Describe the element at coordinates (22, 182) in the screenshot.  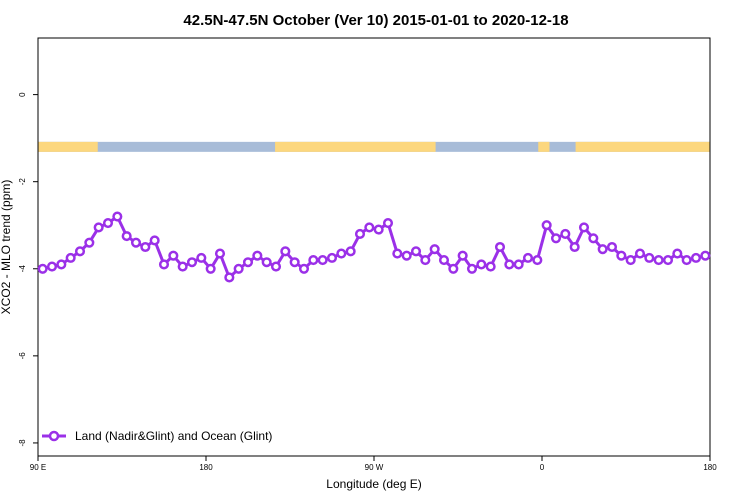
I see `y-tick-label: -2` at that location.